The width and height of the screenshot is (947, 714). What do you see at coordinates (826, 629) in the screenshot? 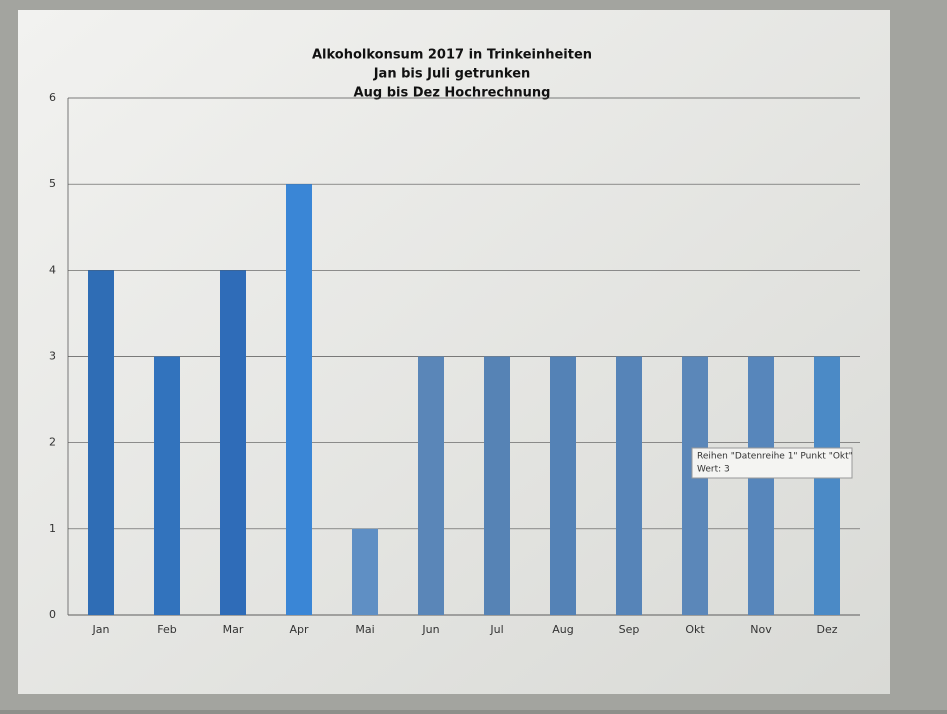
I see `x-tick-label: Dez` at bounding box center [826, 629].